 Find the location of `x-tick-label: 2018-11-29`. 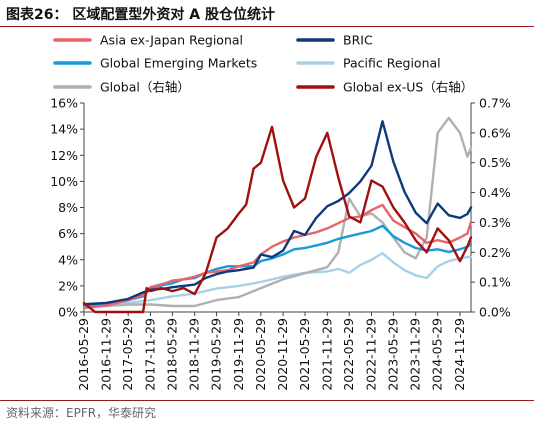

x-tick-label: 2018-11-29 is located at coordinates (194, 354).